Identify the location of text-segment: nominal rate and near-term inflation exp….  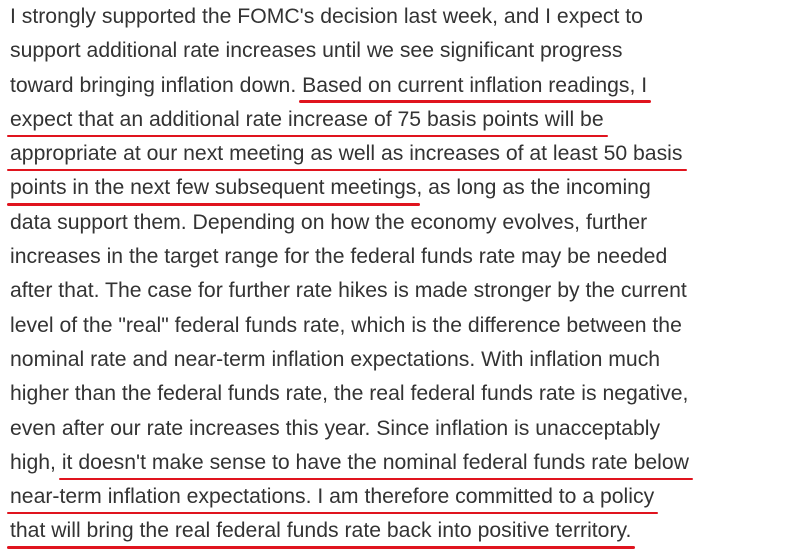
(335, 359).